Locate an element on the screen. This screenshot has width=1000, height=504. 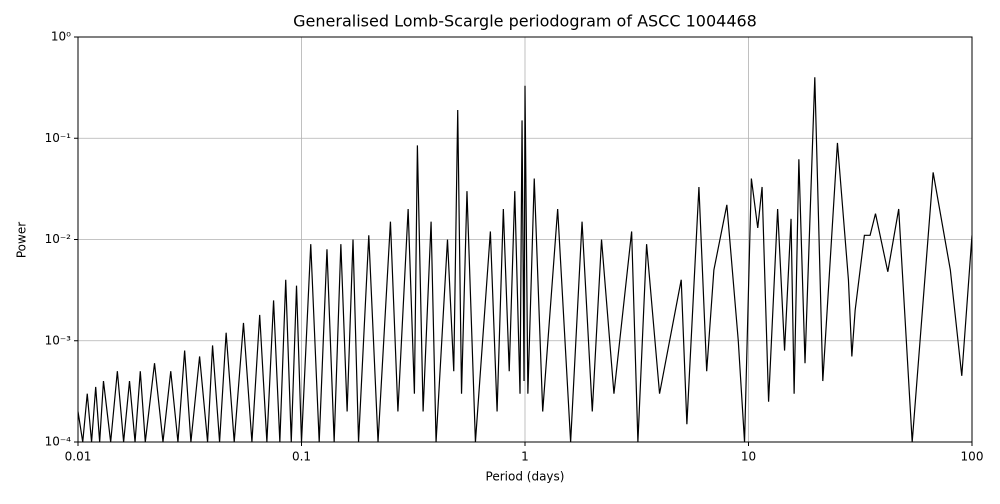
y-tick-label: 10⁻⁴ is located at coordinates (58, 442).